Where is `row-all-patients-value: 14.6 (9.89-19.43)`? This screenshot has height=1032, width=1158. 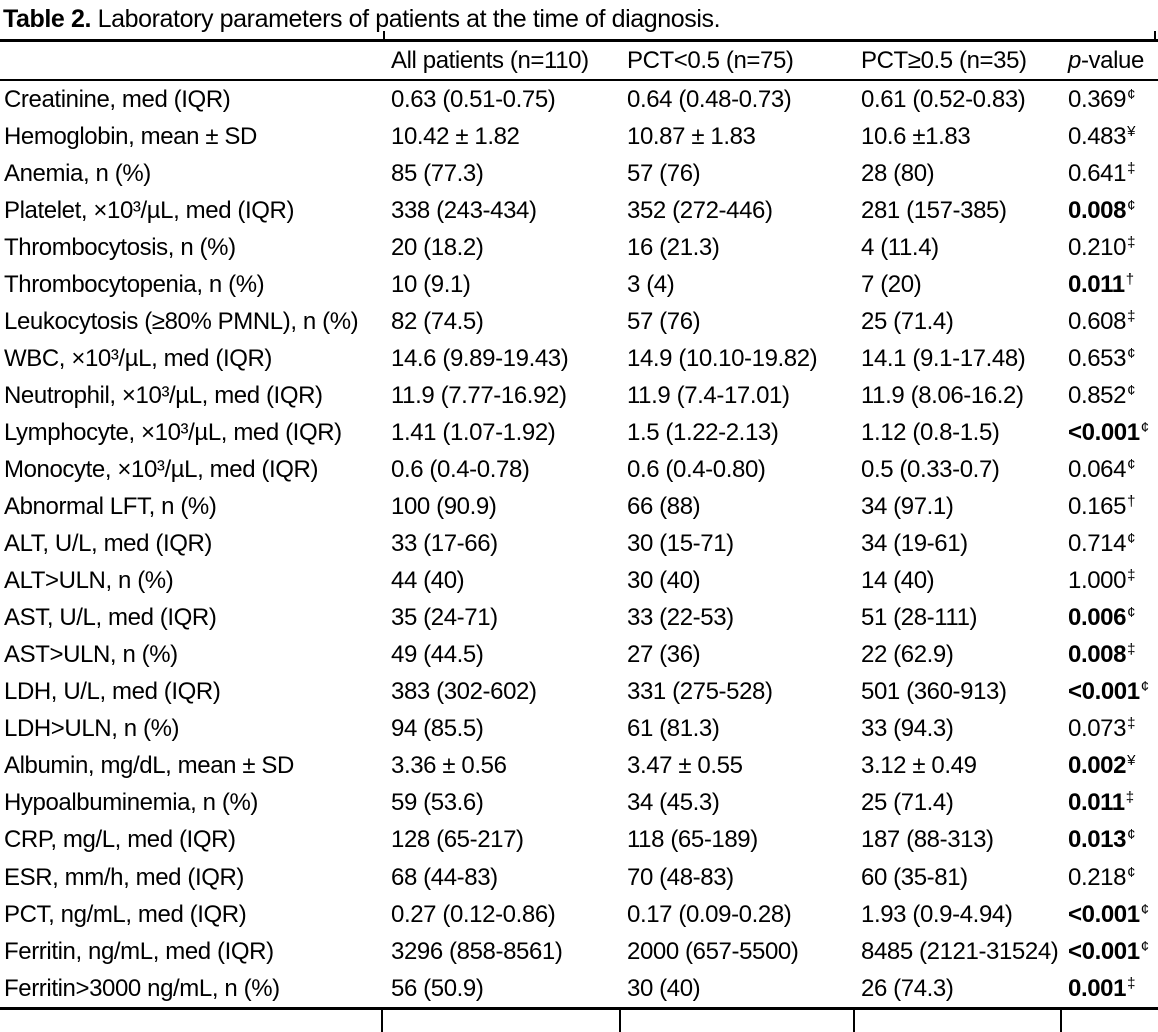 row-all-patients-value: 14.6 (9.89-19.43) is located at coordinates (480, 358).